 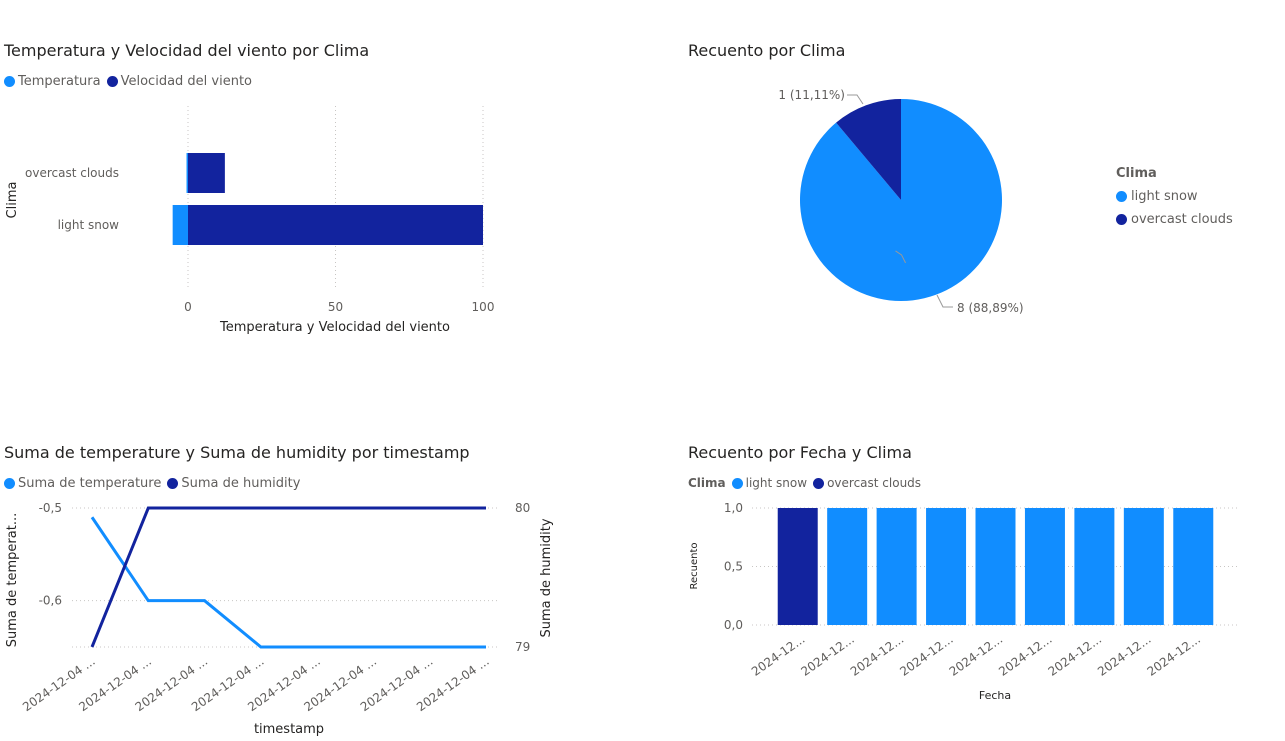 I want to click on chart-count-date-legend: Clima light snow overcast clouds, so click(x=807, y=483).